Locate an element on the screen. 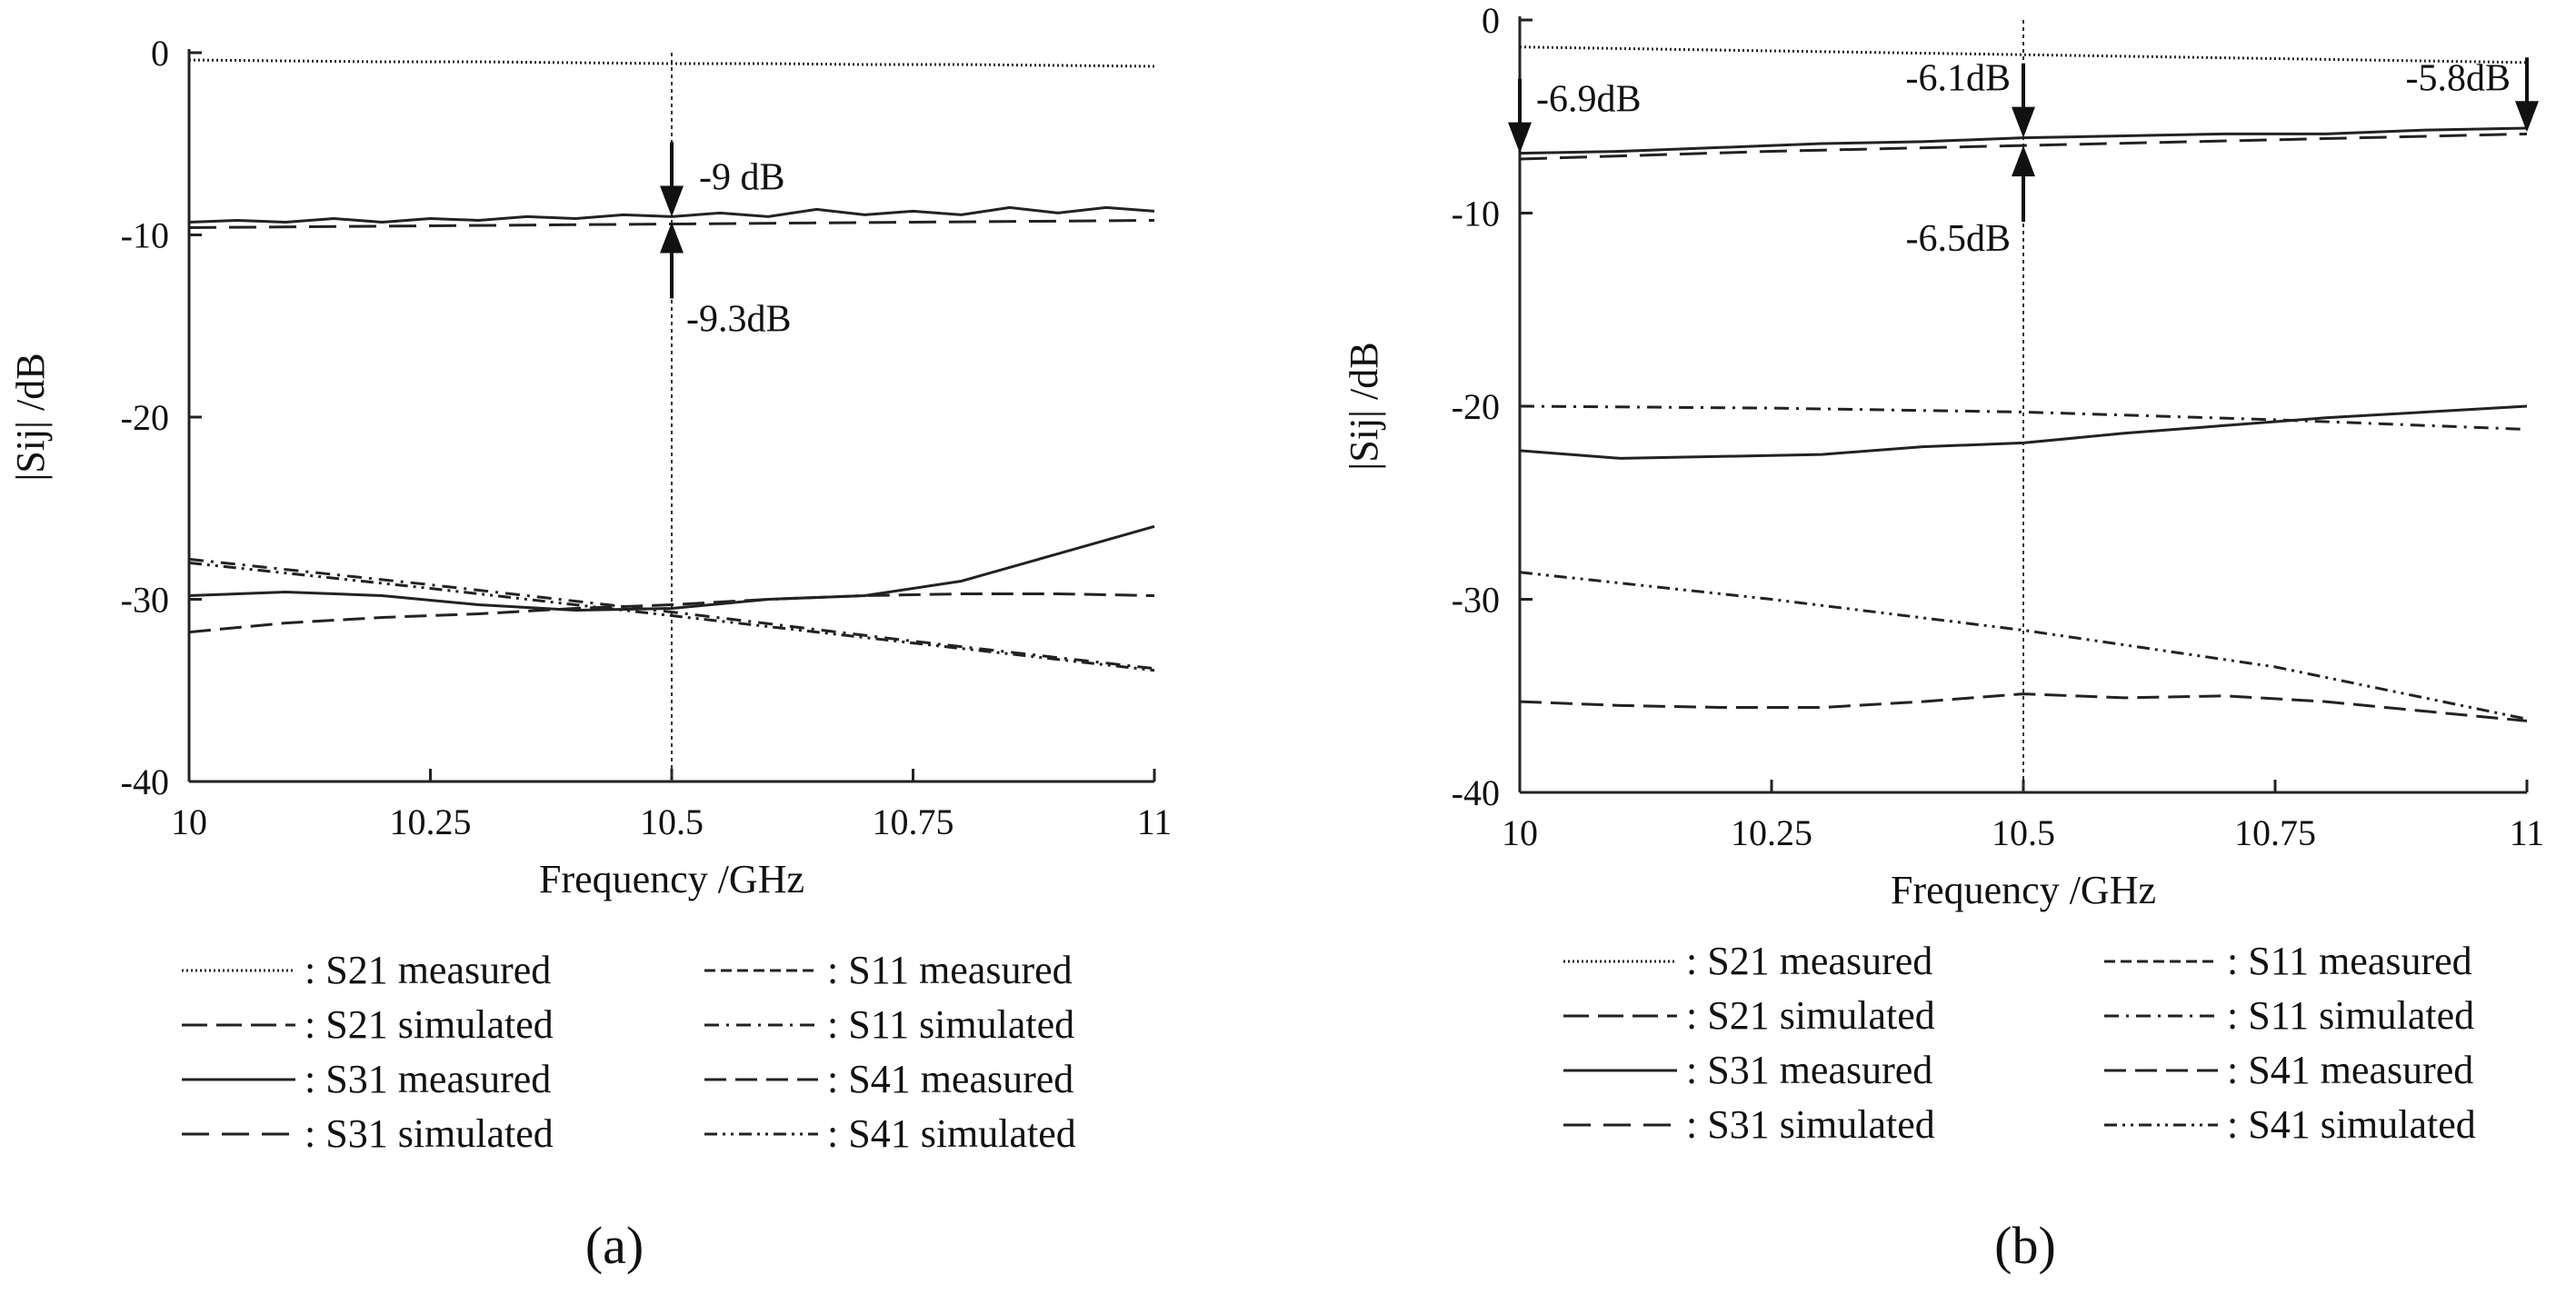 Image resolution: width=2576 pixels, height=1314 pixels. annotation-label: -6.1dB is located at coordinates (1959, 79).